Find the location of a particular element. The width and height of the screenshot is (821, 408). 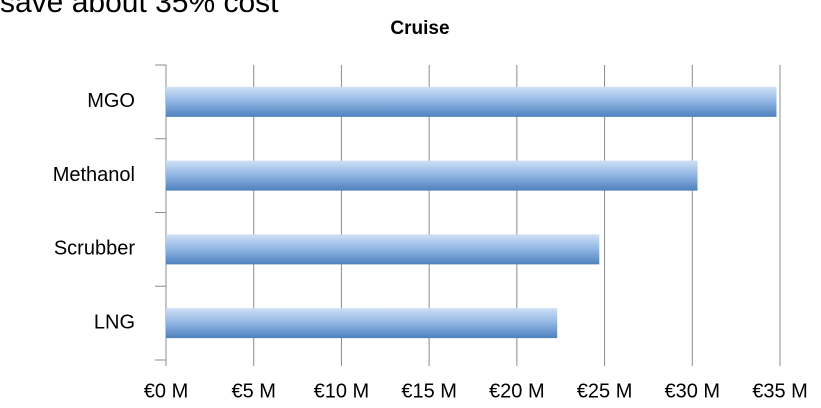

x-tick-label: €35 M is located at coordinates (780, 391).